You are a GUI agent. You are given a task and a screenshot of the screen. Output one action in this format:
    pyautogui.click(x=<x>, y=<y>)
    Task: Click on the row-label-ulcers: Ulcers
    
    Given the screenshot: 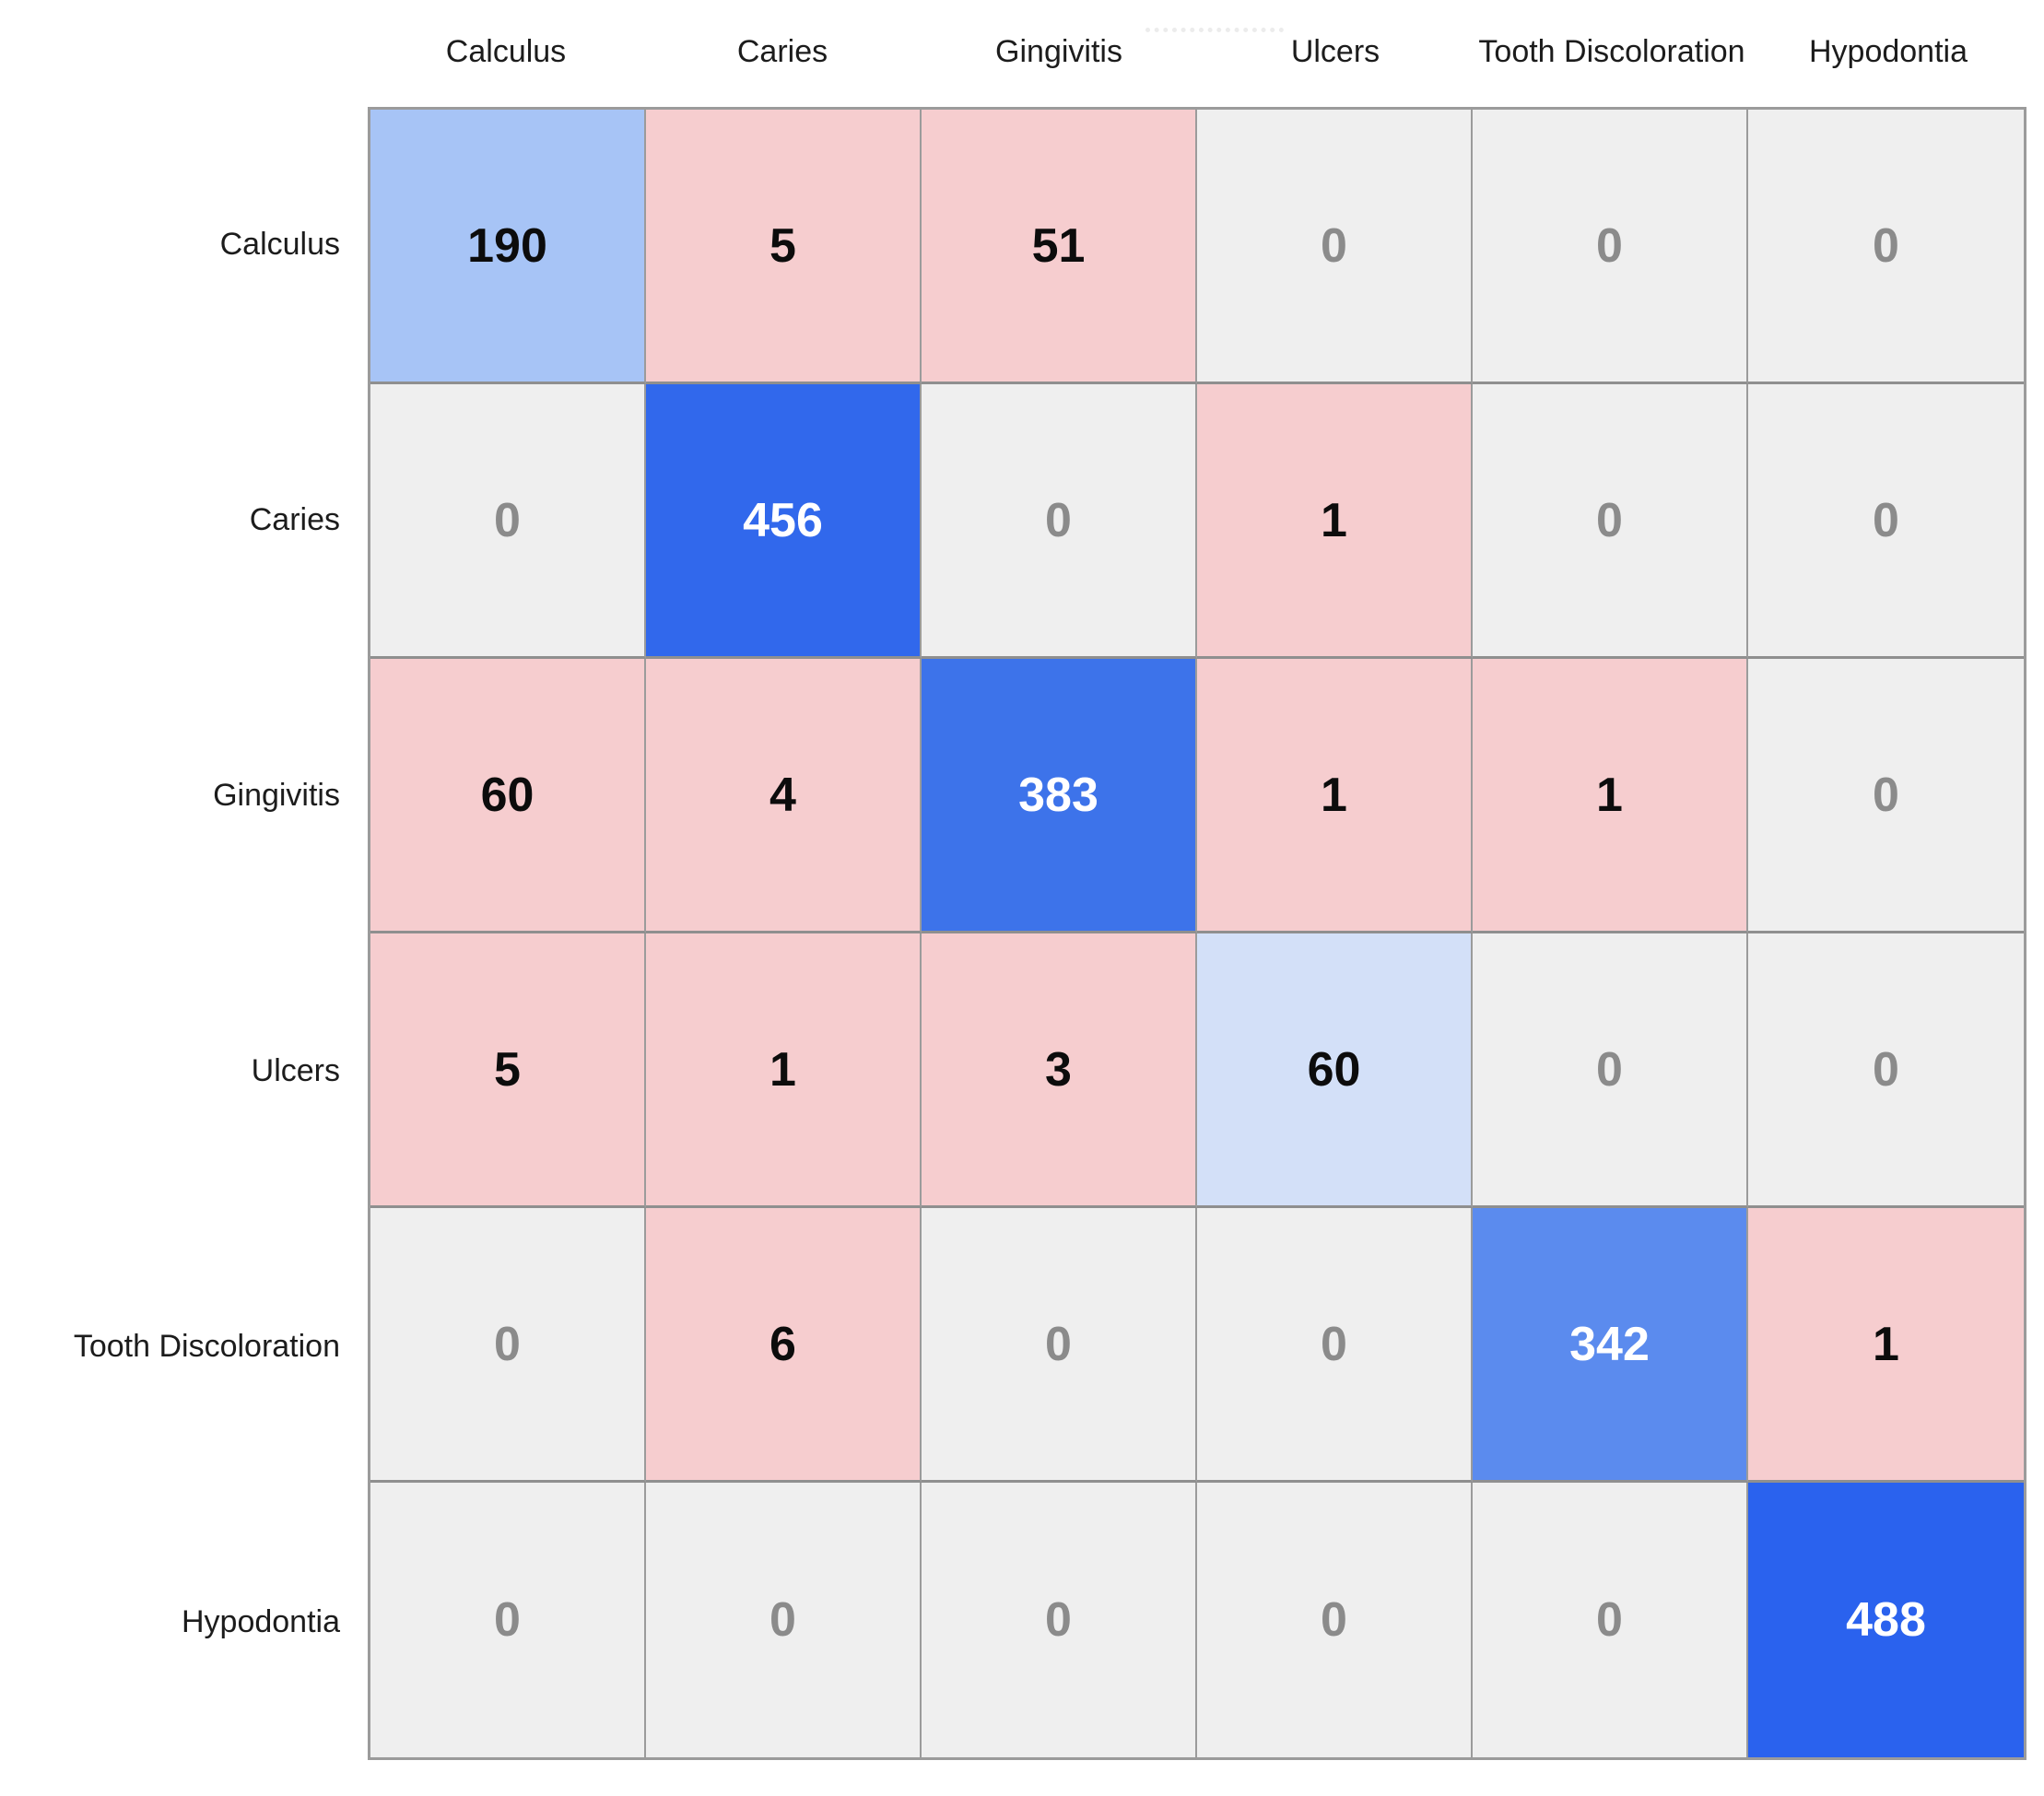 What is the action you would take?
    pyautogui.click(x=295, y=1070)
    